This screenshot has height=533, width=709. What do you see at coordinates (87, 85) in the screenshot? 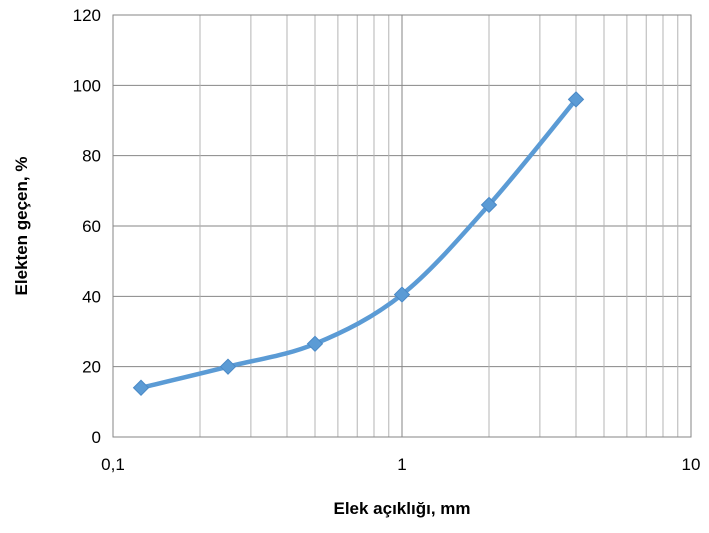
I see `y-tick-label: 100` at bounding box center [87, 85].